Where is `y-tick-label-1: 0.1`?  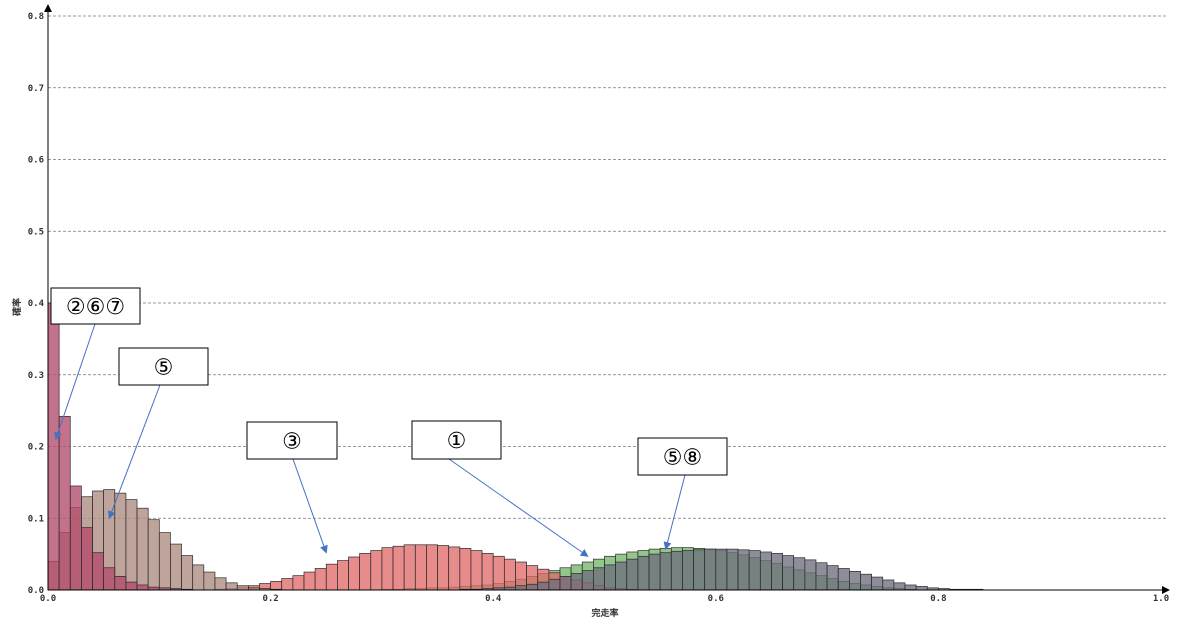 y-tick-label-1: 0.1 is located at coordinates (36, 519).